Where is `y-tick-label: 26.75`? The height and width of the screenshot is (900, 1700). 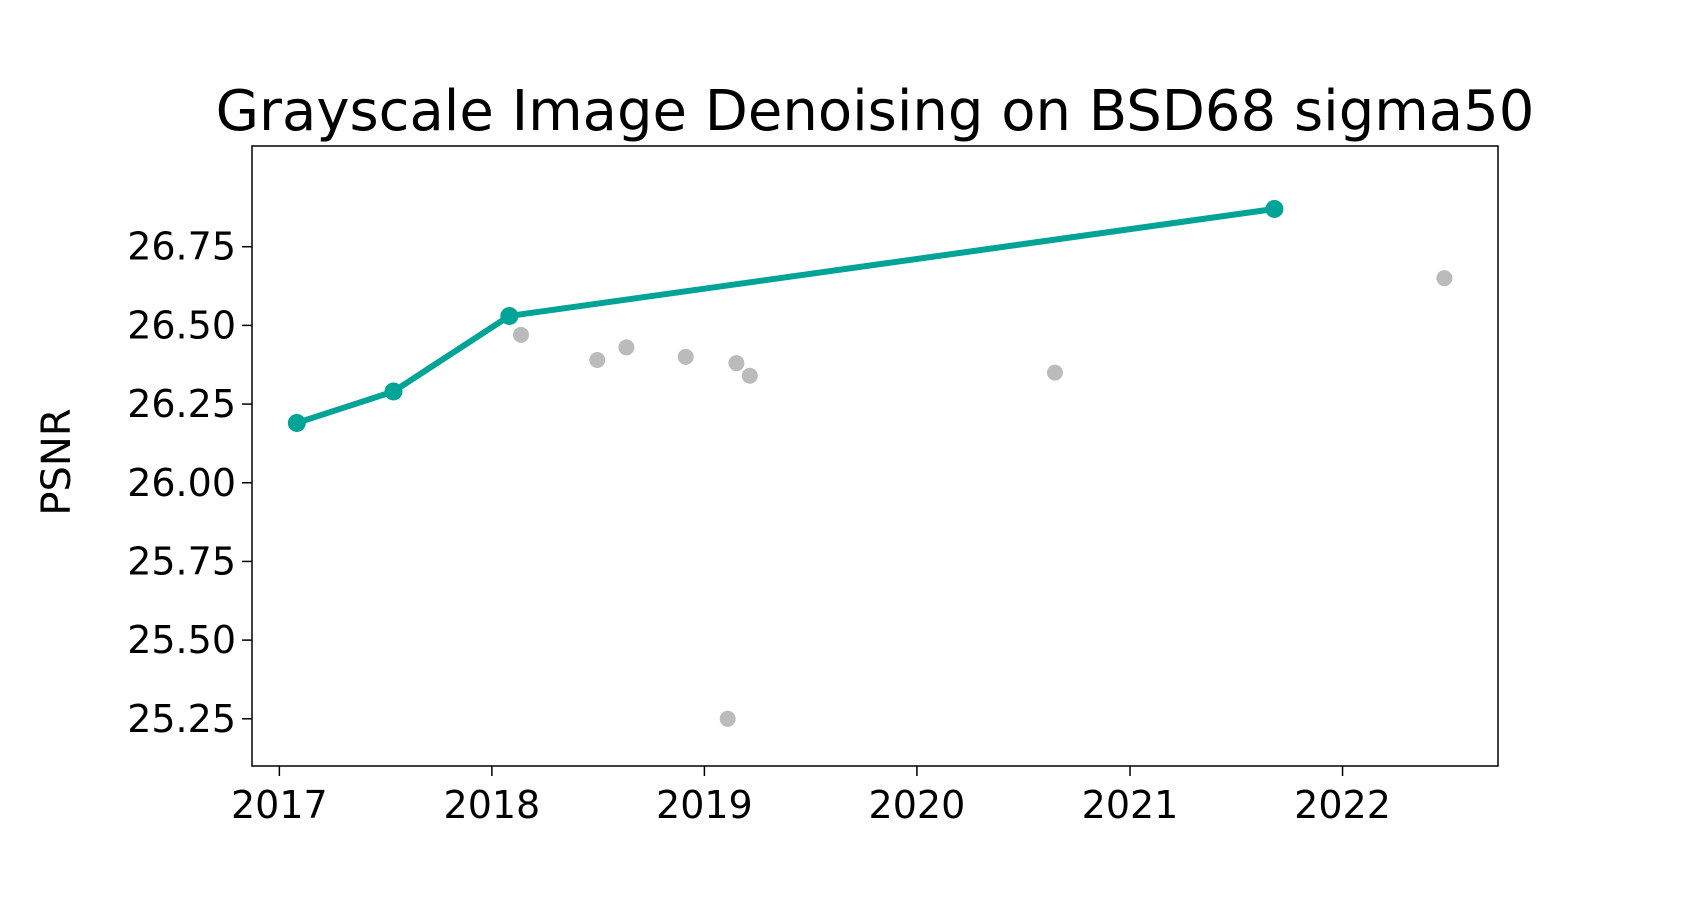 y-tick-label: 26.75 is located at coordinates (181, 247).